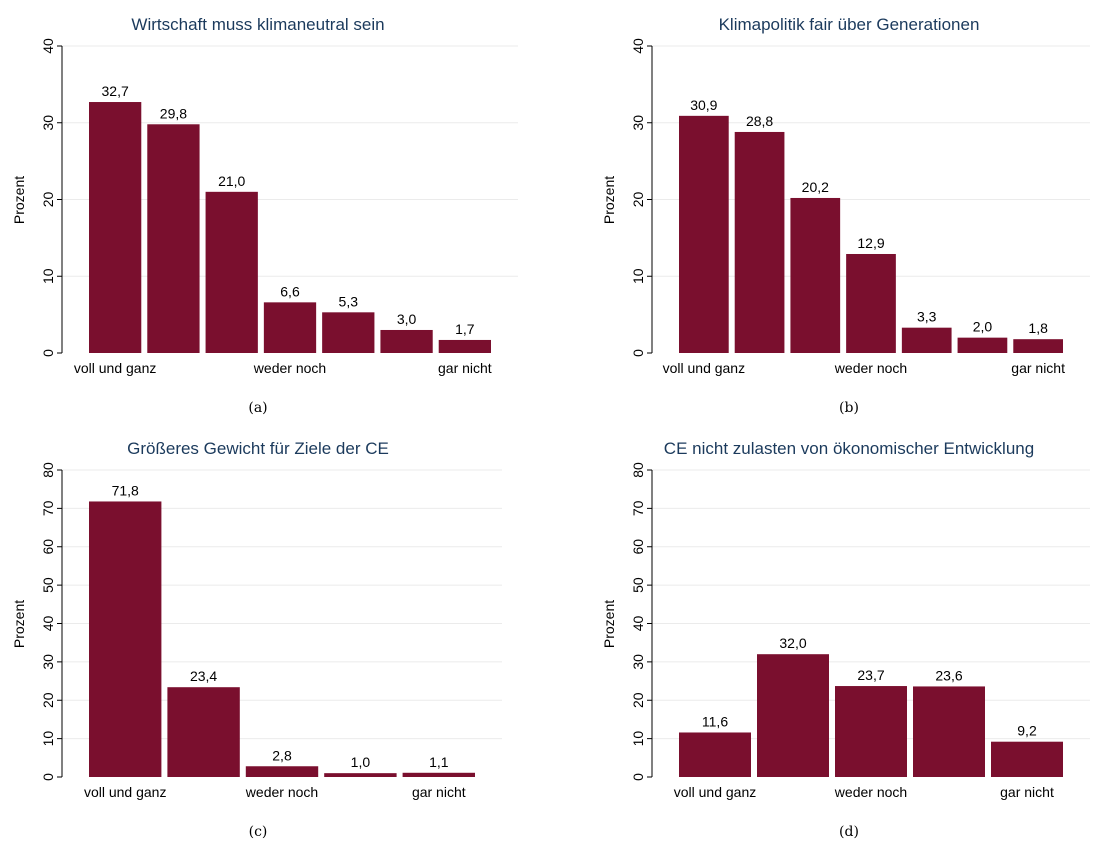 The image size is (1097, 841). I want to click on data-label: 1,7, so click(465, 329).